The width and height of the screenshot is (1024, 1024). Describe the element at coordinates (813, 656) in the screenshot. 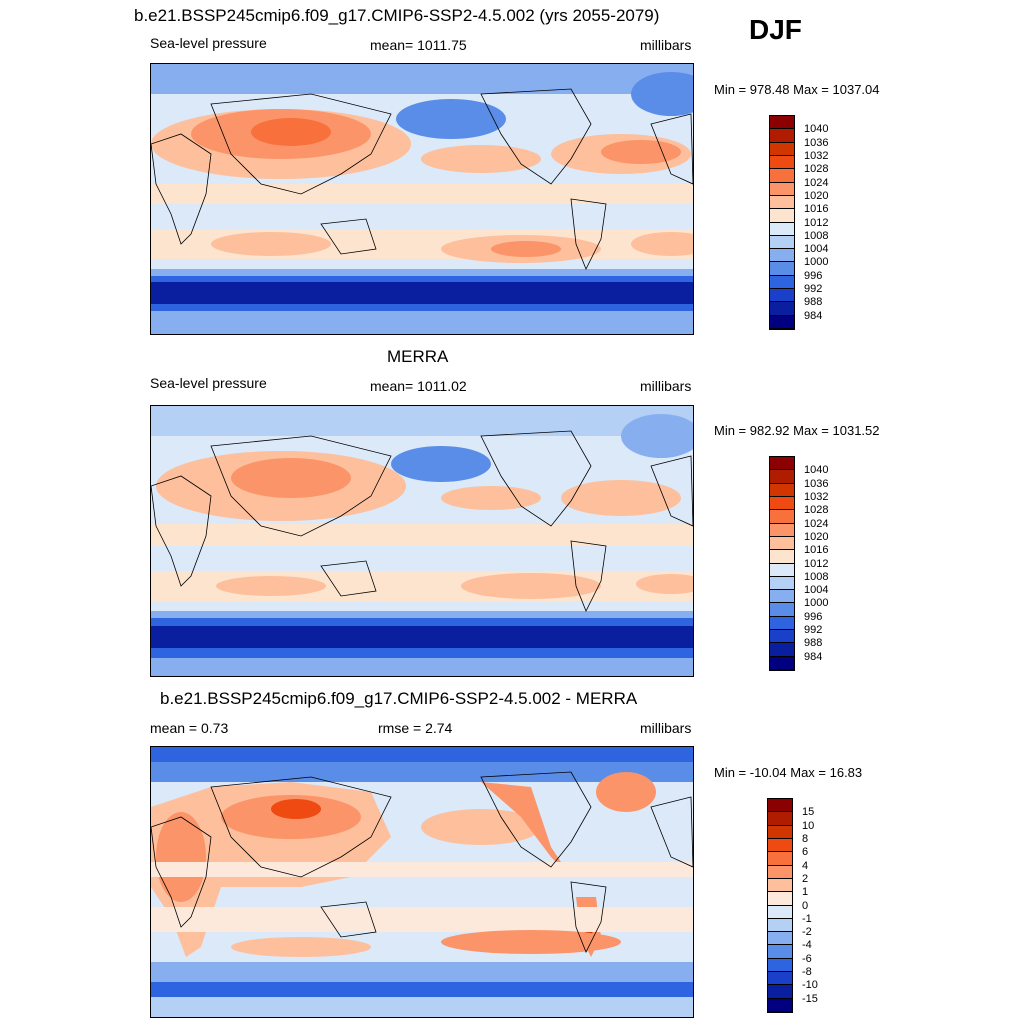

I see `colorbar-tick-label: 984` at that location.